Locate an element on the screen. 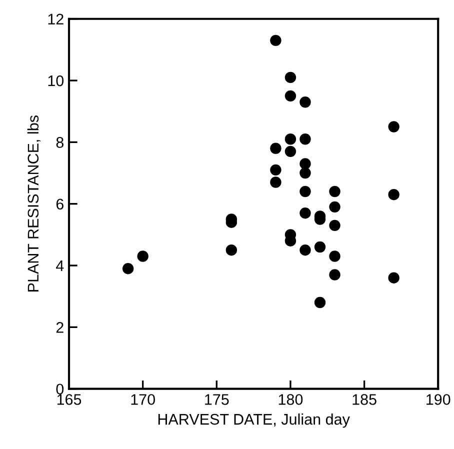 The height and width of the screenshot is (449, 454). y-tick-label: 2 is located at coordinates (60, 327).